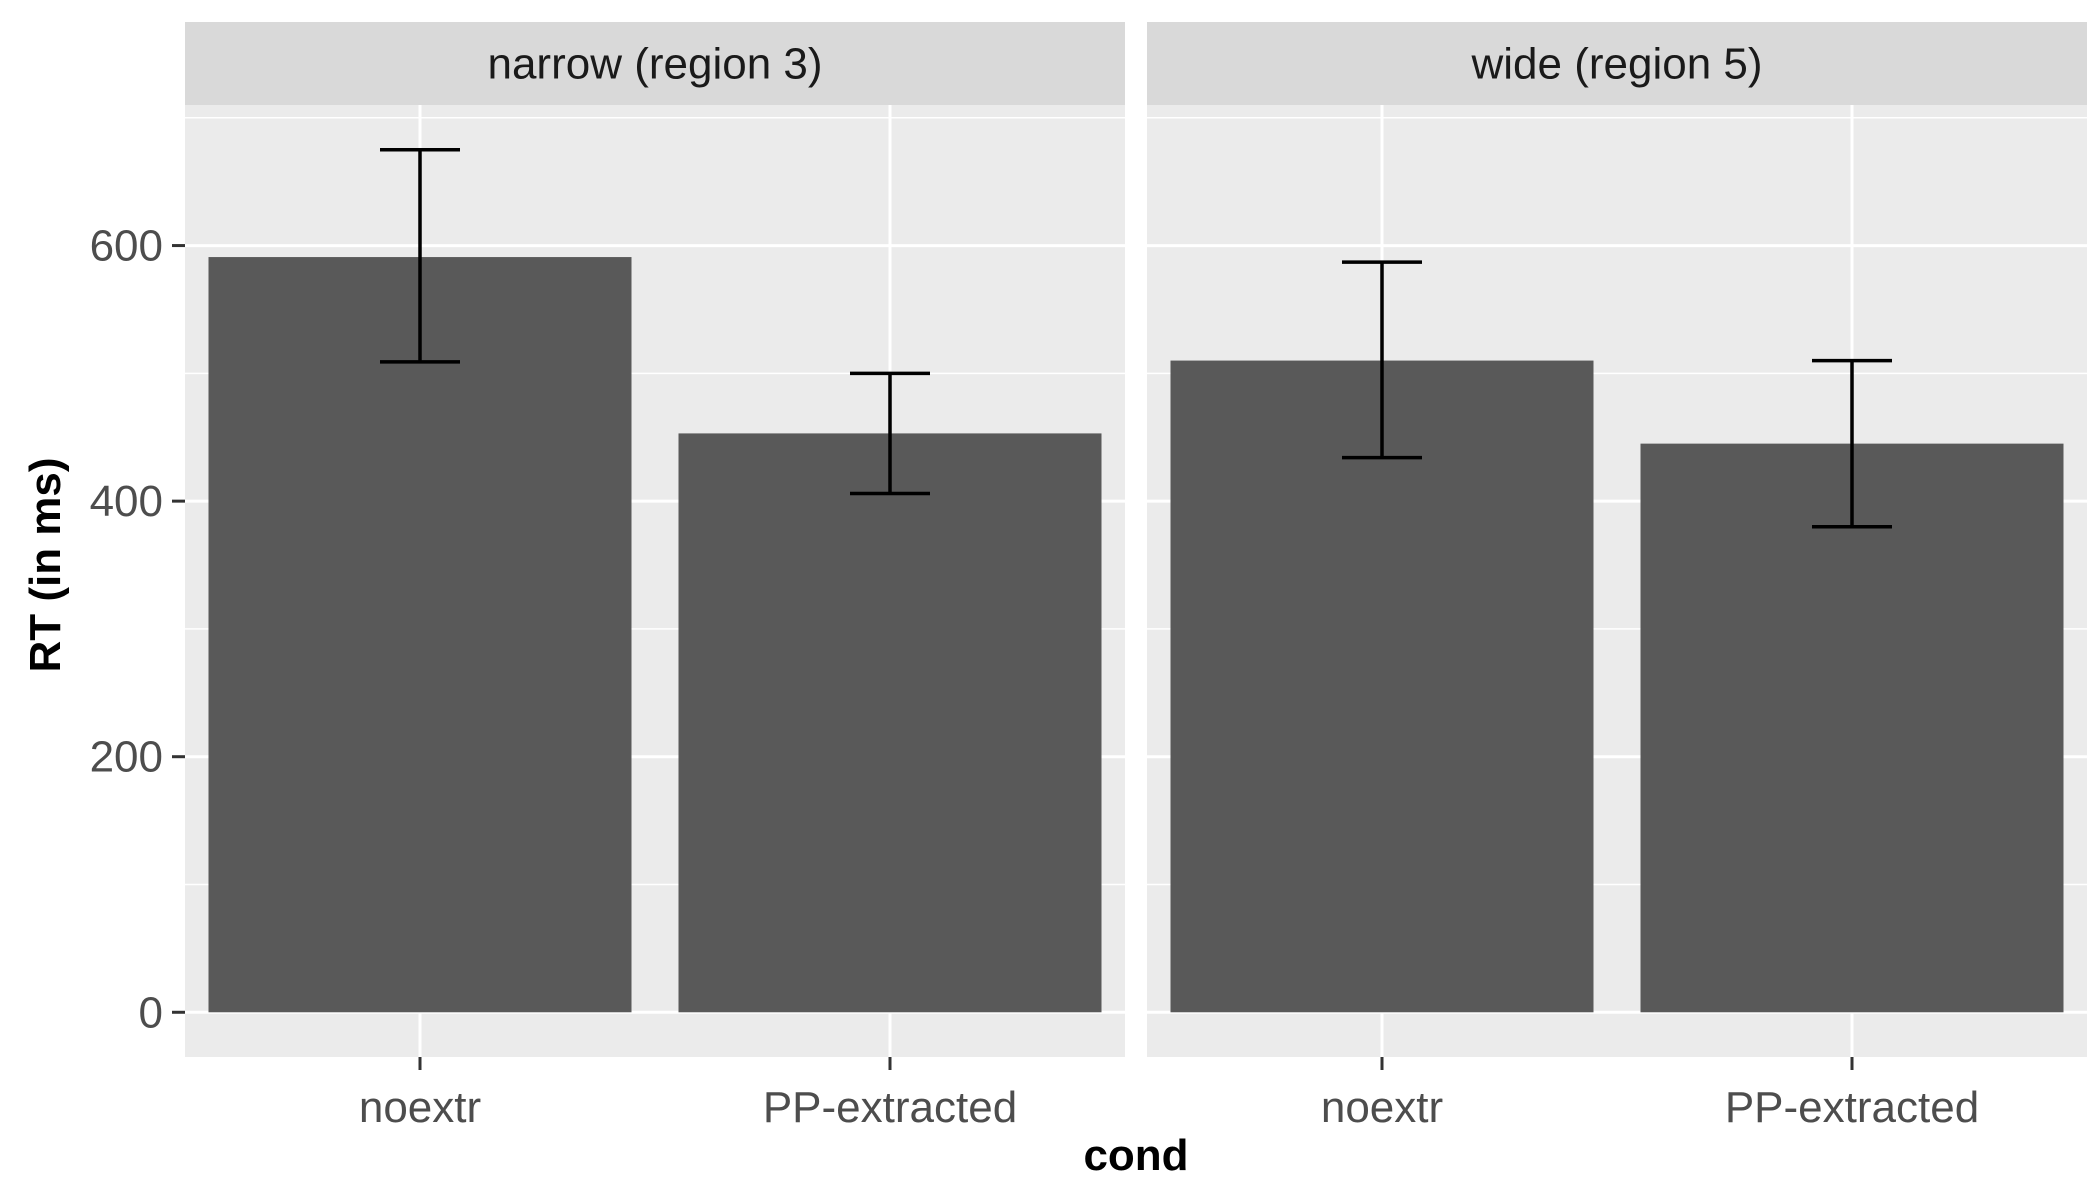 The image size is (2100, 1200). What do you see at coordinates (126, 757) in the screenshot?
I see `y-tick-label: 200` at bounding box center [126, 757].